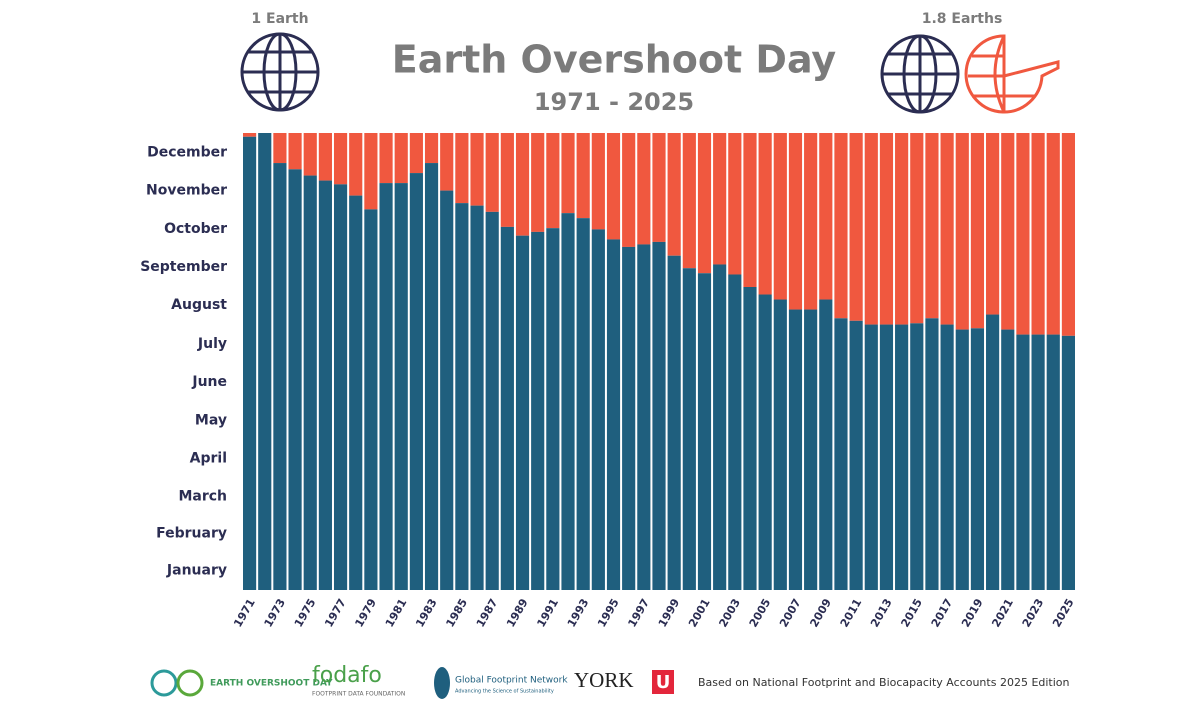 This screenshot has height=720, width=1200. What do you see at coordinates (212, 344) in the screenshot?
I see `y-tick-label: July` at bounding box center [212, 344].